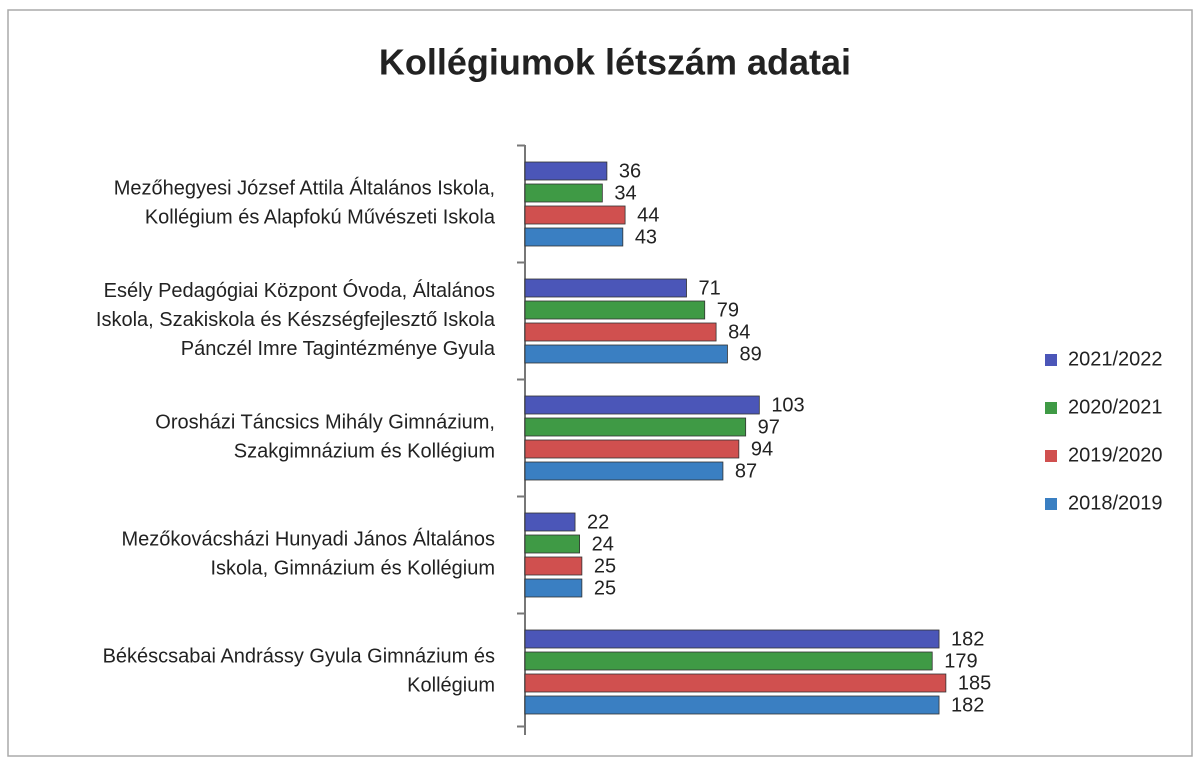  What do you see at coordinates (960, 661) in the screenshot?
I see `value-label: 179` at bounding box center [960, 661].